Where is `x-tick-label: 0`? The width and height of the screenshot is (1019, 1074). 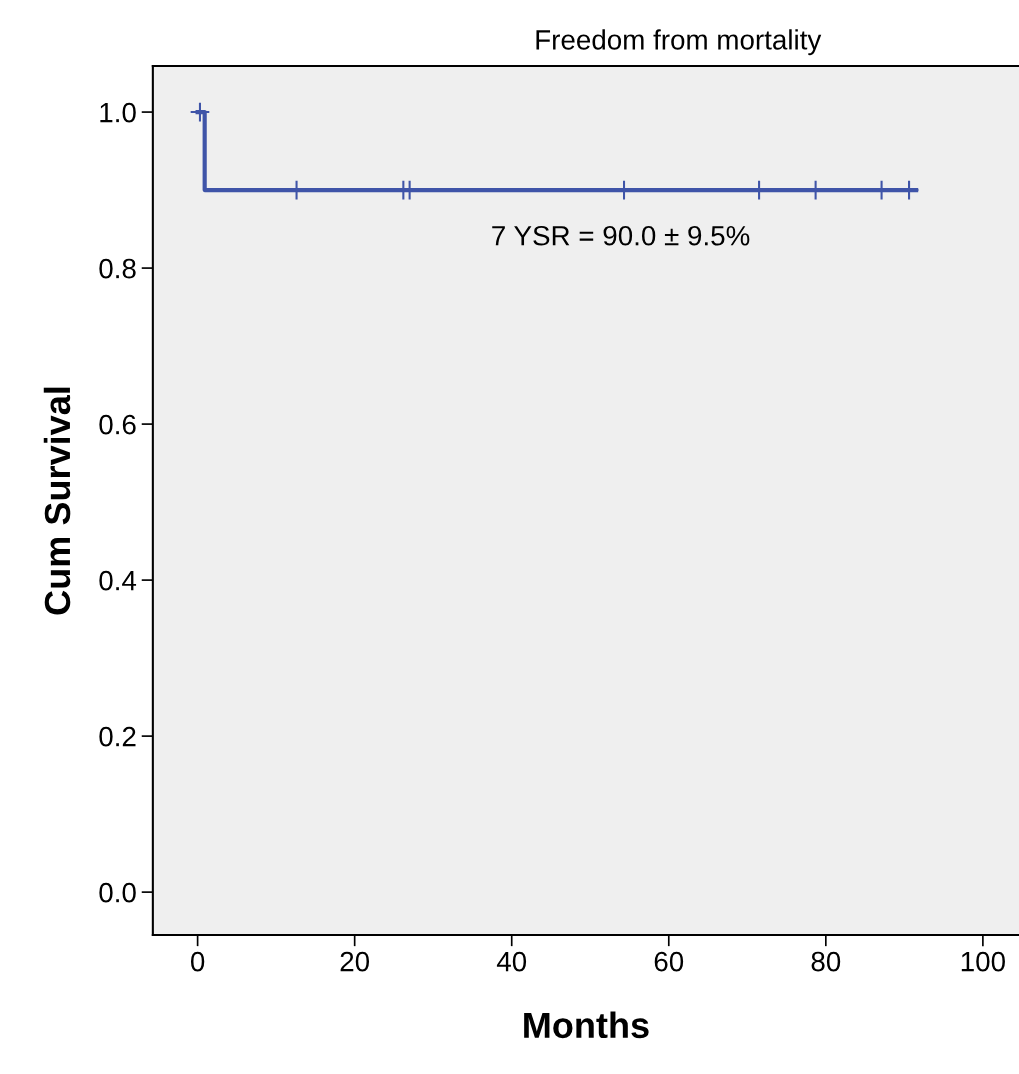 x-tick-label: 0 is located at coordinates (197, 961).